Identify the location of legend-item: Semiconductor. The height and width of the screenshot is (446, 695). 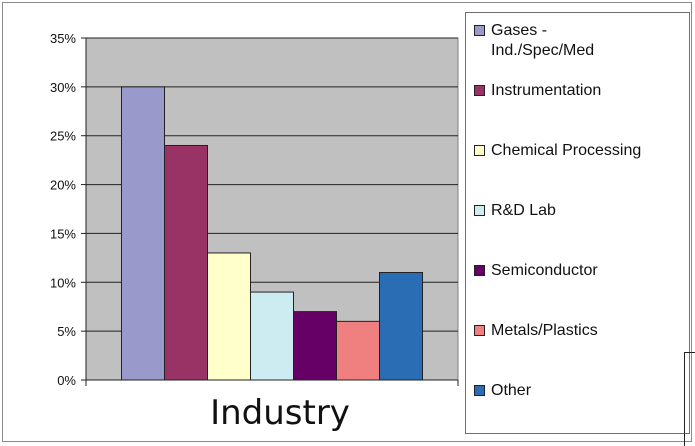
(536, 271).